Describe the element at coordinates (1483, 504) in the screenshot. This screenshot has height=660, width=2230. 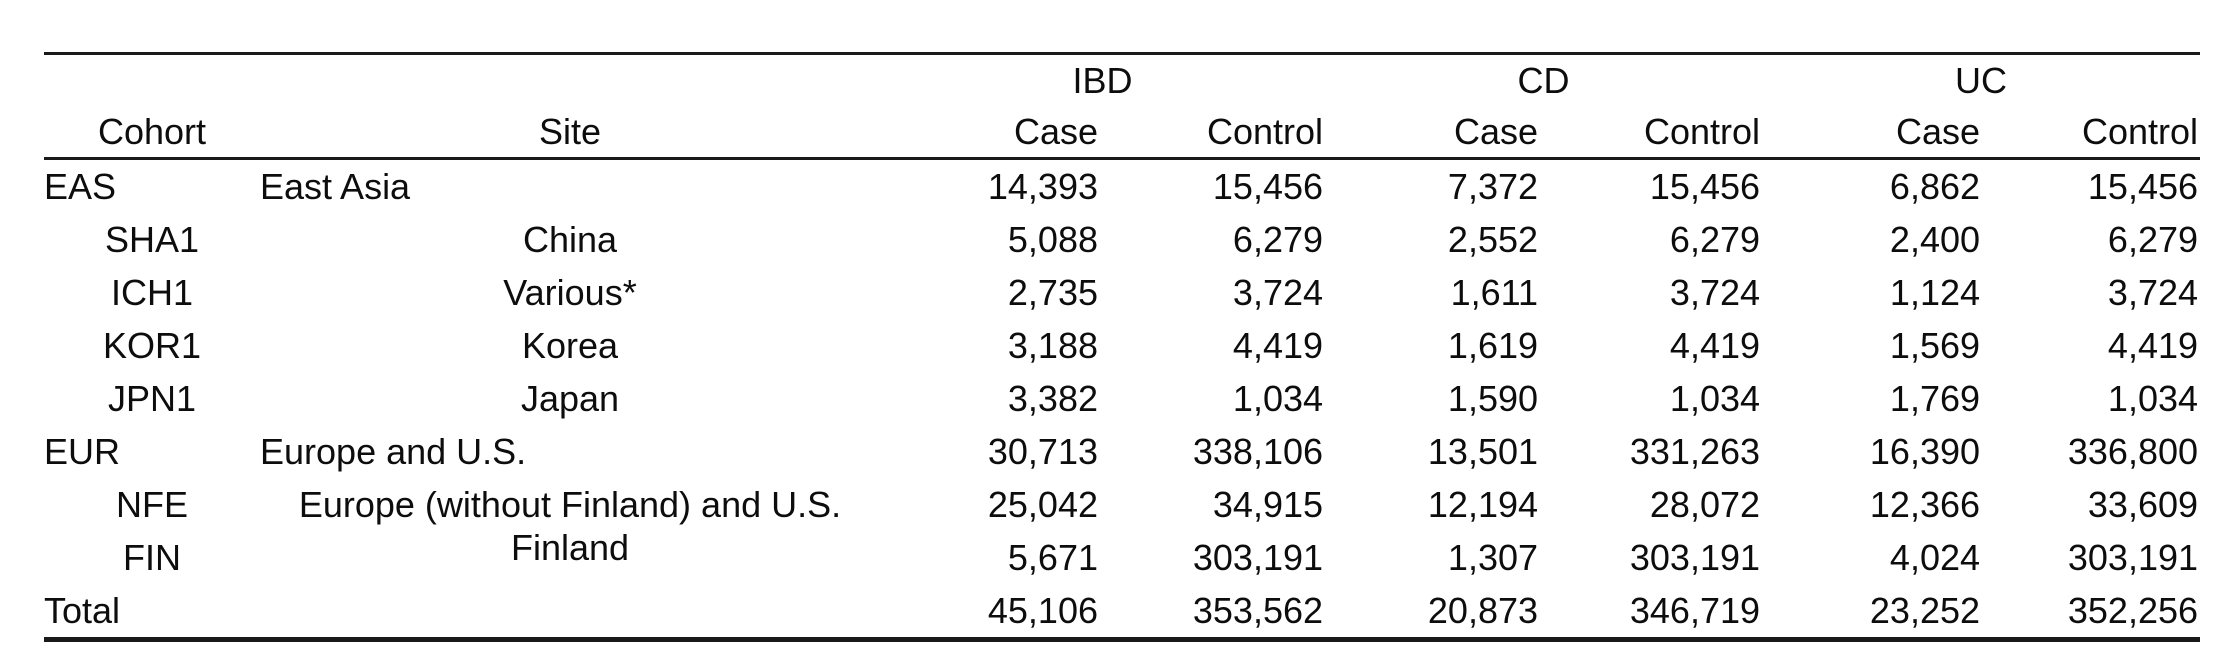
I see `cell-cd-case: 12,194` at that location.